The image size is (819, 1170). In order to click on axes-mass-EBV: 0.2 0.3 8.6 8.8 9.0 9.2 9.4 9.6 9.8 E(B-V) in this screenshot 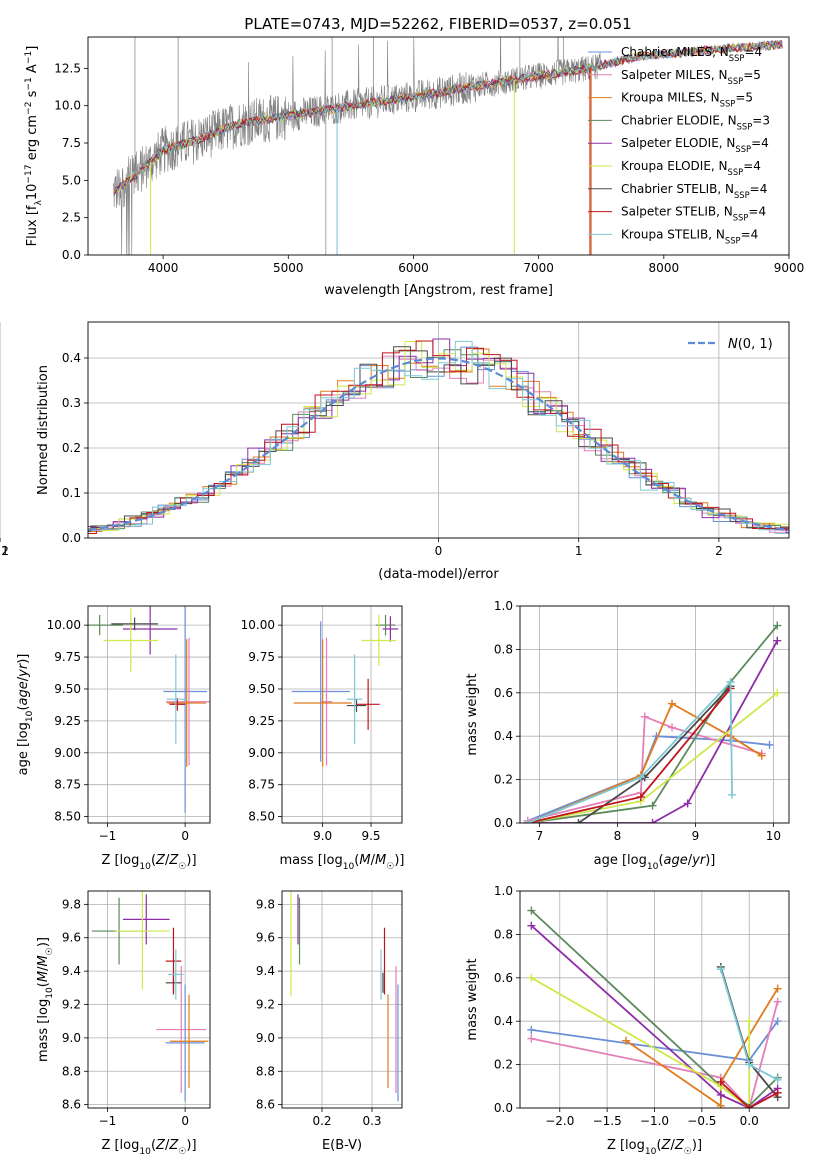, I will do `click(329, 1021)`.